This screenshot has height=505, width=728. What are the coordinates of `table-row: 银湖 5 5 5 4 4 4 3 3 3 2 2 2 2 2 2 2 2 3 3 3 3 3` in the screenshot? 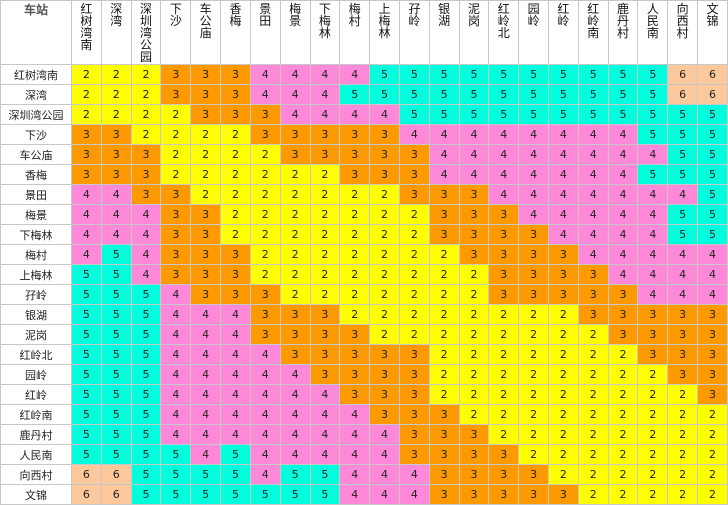 It's located at (364, 314).